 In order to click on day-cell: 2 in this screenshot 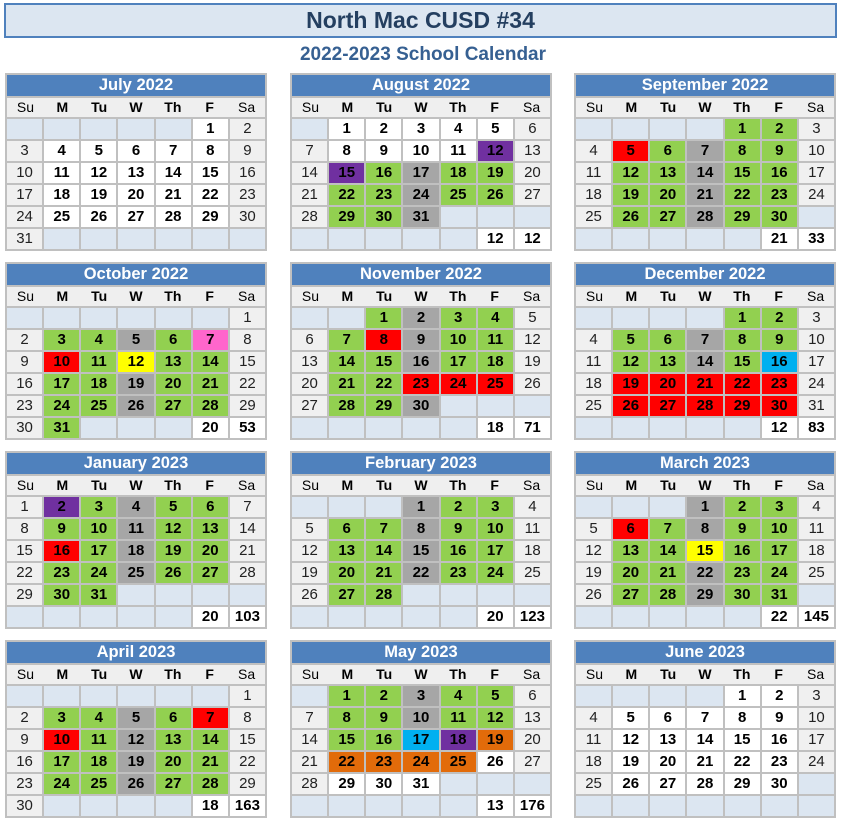, I will do `click(458, 507)`.